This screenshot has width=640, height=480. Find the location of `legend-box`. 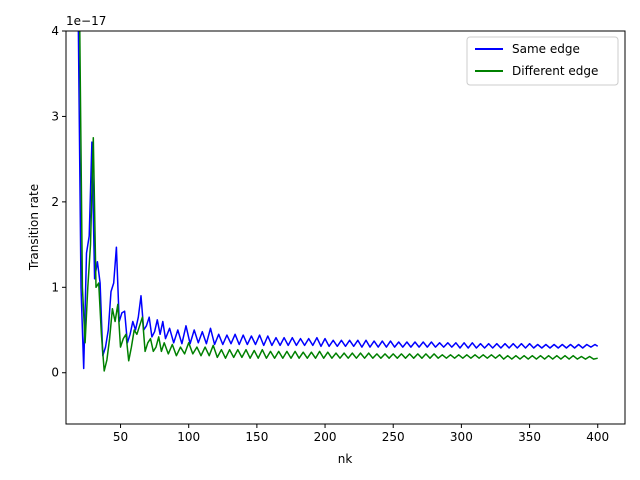

legend-box is located at coordinates (542, 61).